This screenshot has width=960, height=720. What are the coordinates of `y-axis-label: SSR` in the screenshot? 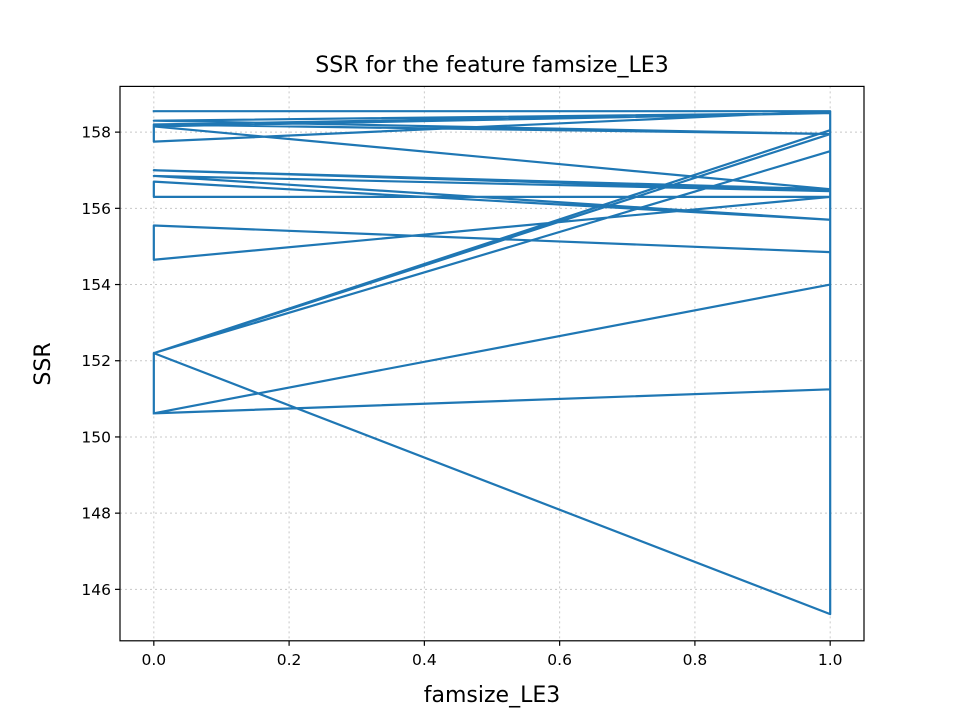 It's located at (43, 363).